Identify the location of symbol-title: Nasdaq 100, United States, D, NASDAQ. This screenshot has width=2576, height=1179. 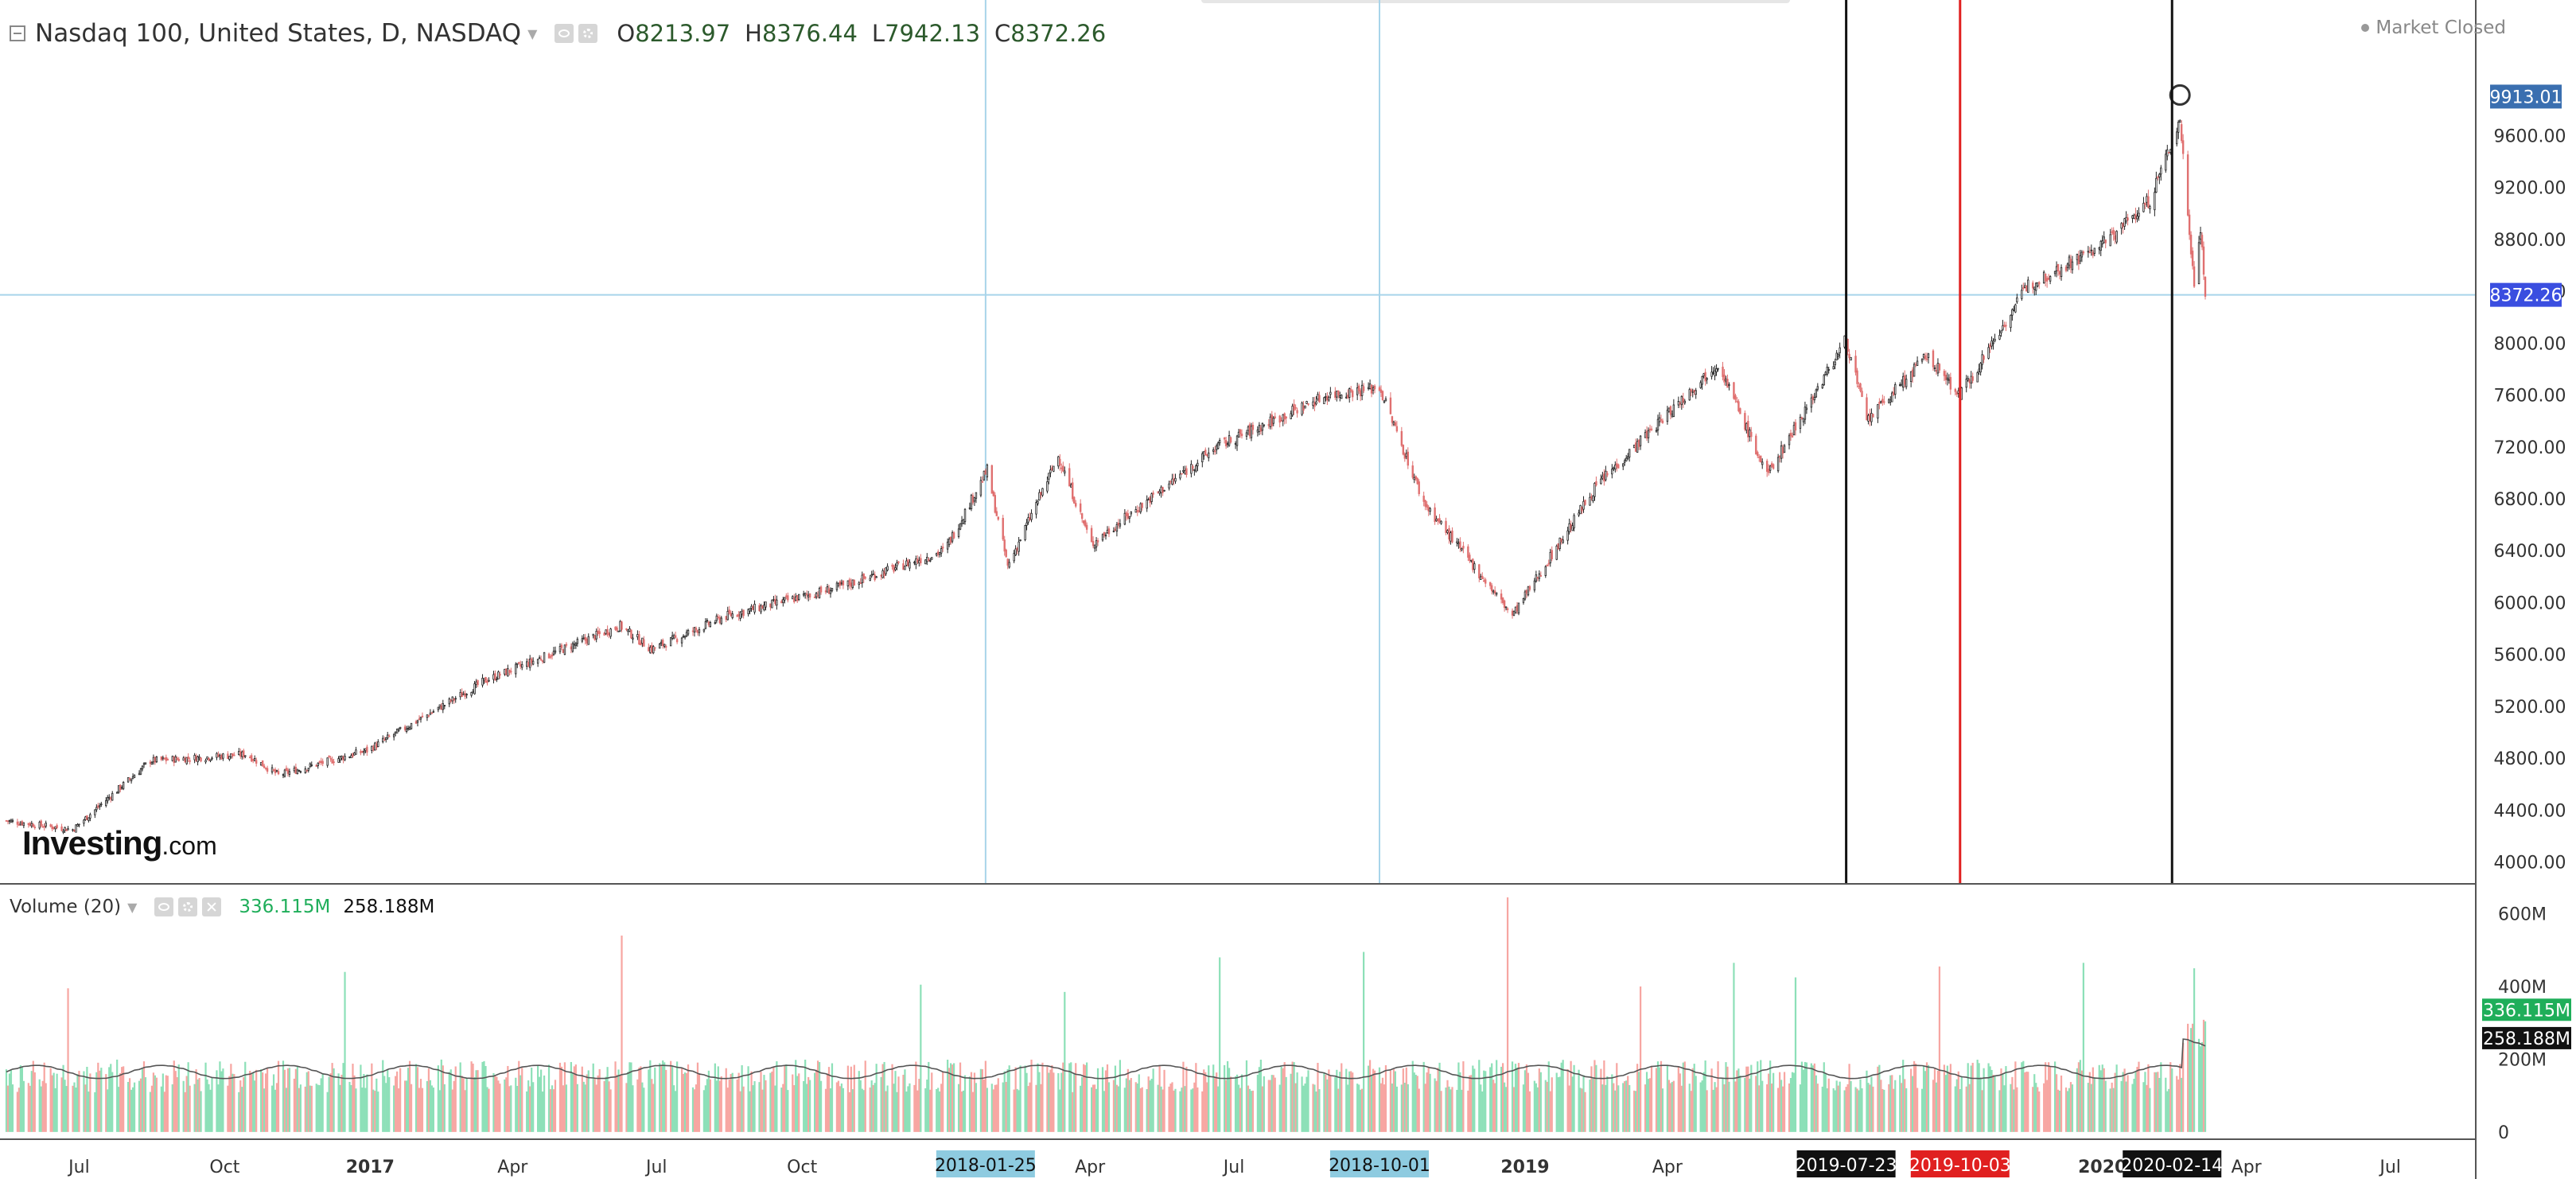
(279, 33).